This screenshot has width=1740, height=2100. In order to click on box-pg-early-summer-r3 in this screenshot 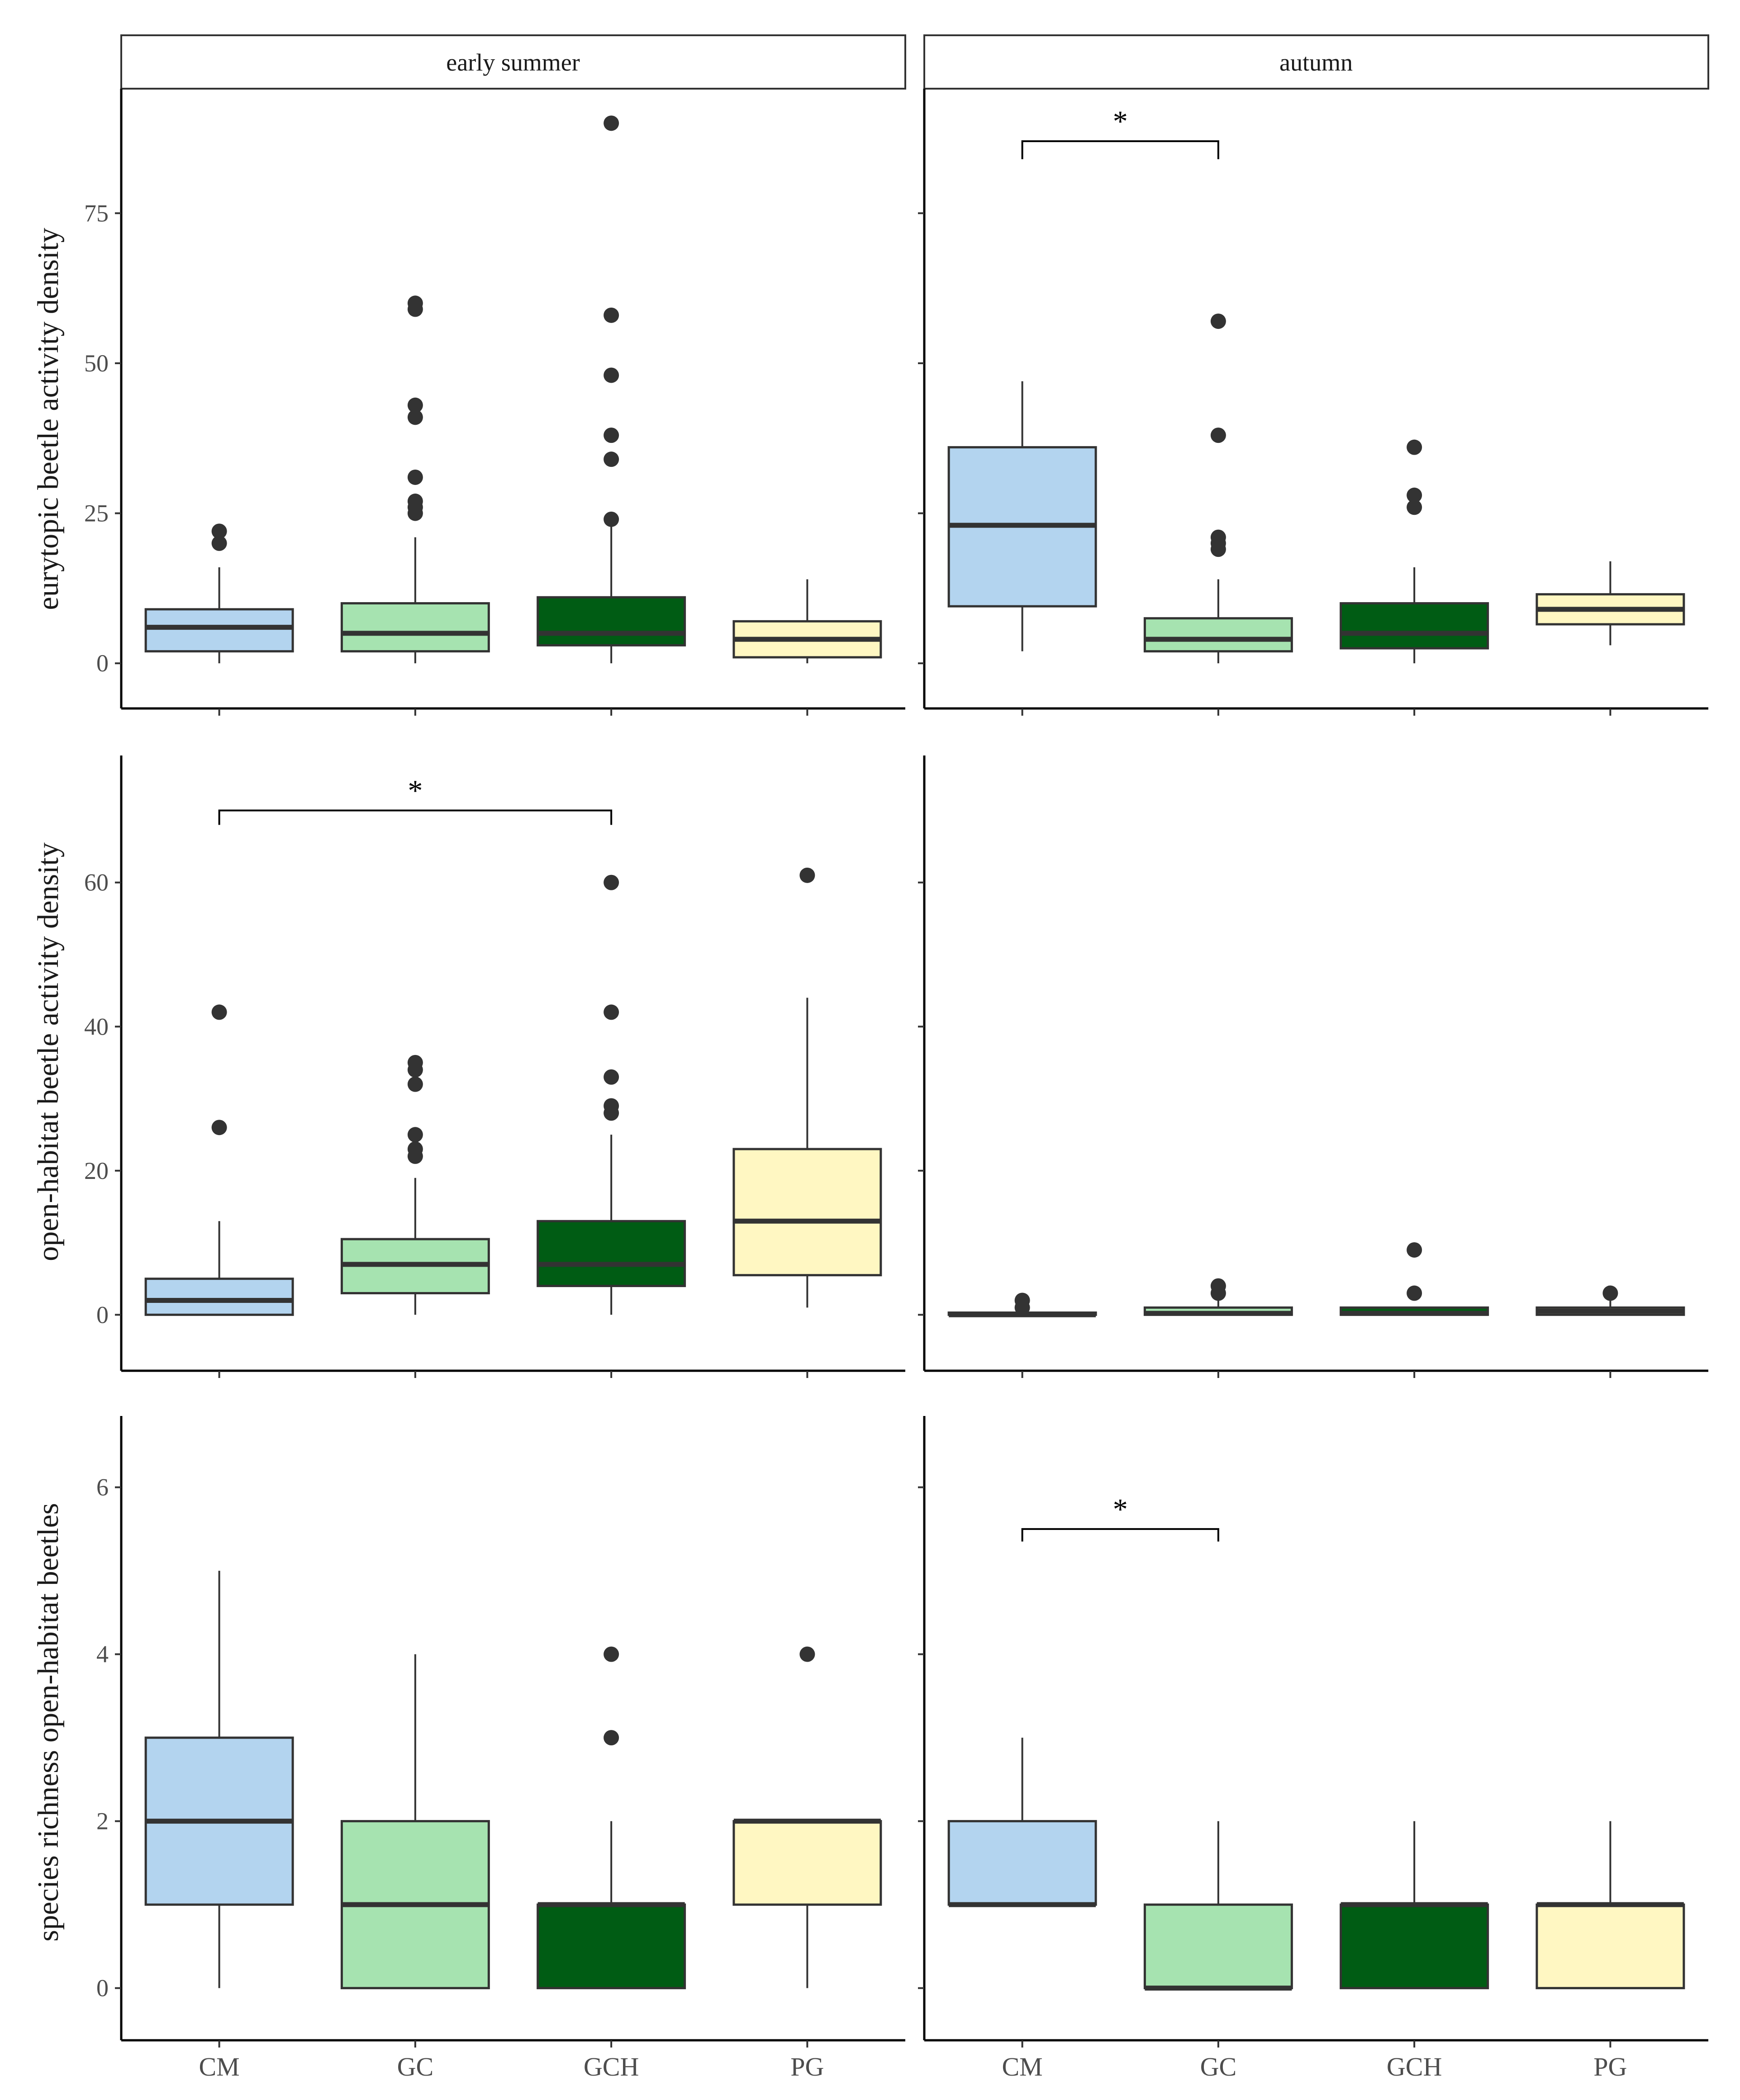, I will do `click(807, 1817)`.